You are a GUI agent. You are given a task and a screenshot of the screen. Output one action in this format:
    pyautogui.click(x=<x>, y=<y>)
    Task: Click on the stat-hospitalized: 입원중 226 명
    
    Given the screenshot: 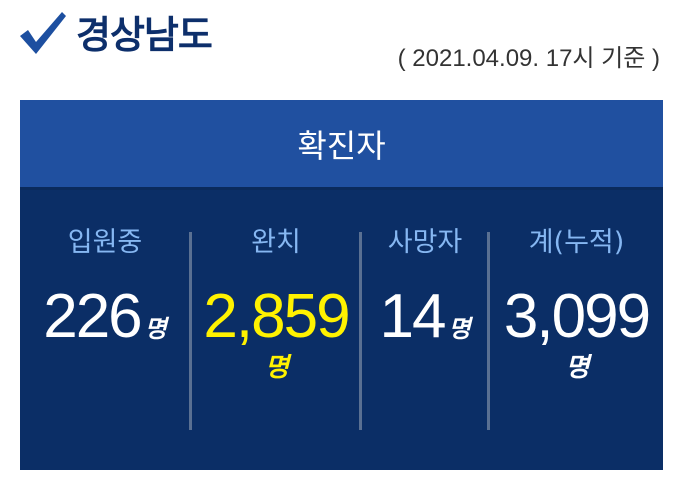 What is the action you would take?
    pyautogui.click(x=105, y=290)
    